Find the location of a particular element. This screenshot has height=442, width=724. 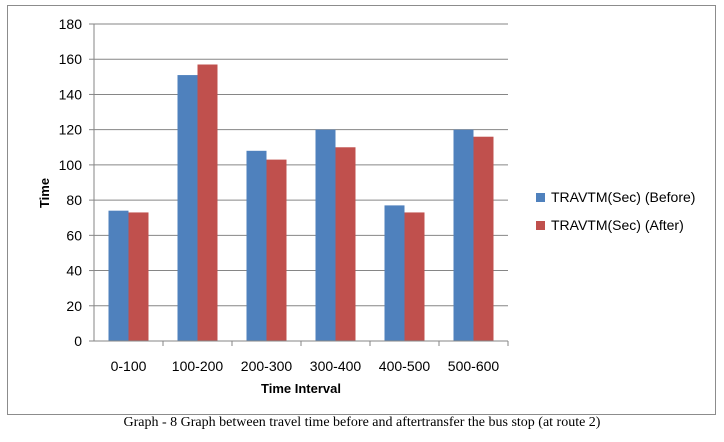

x-tick-label: 300-400 is located at coordinates (336, 366).